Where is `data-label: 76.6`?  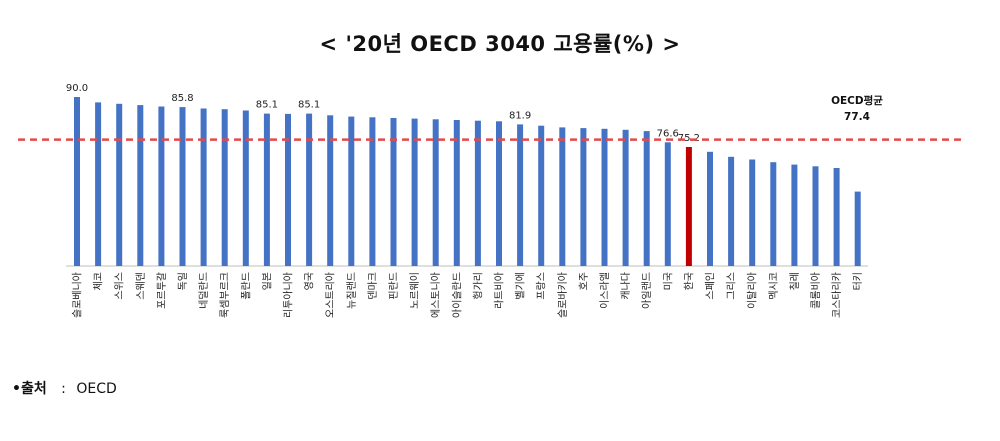 data-label: 76.6 is located at coordinates (668, 133).